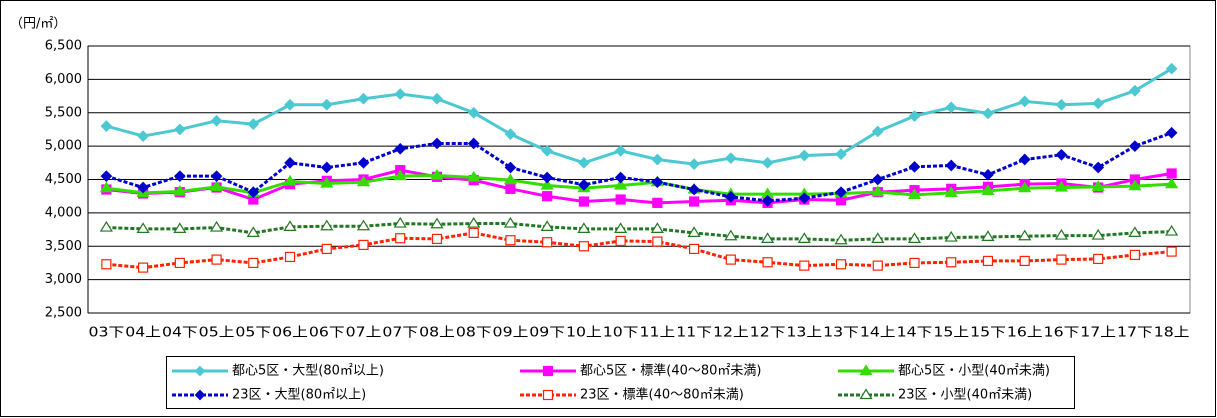  I want to click on legend-label: 都心5区・標準(40～80㎡未満), so click(671, 371).